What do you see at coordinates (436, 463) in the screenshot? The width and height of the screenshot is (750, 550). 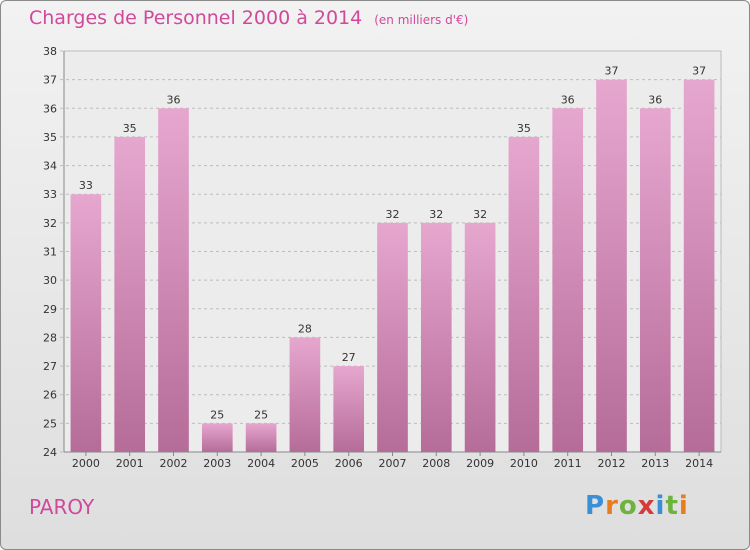 I see `x-tick-label: 2008` at bounding box center [436, 463].